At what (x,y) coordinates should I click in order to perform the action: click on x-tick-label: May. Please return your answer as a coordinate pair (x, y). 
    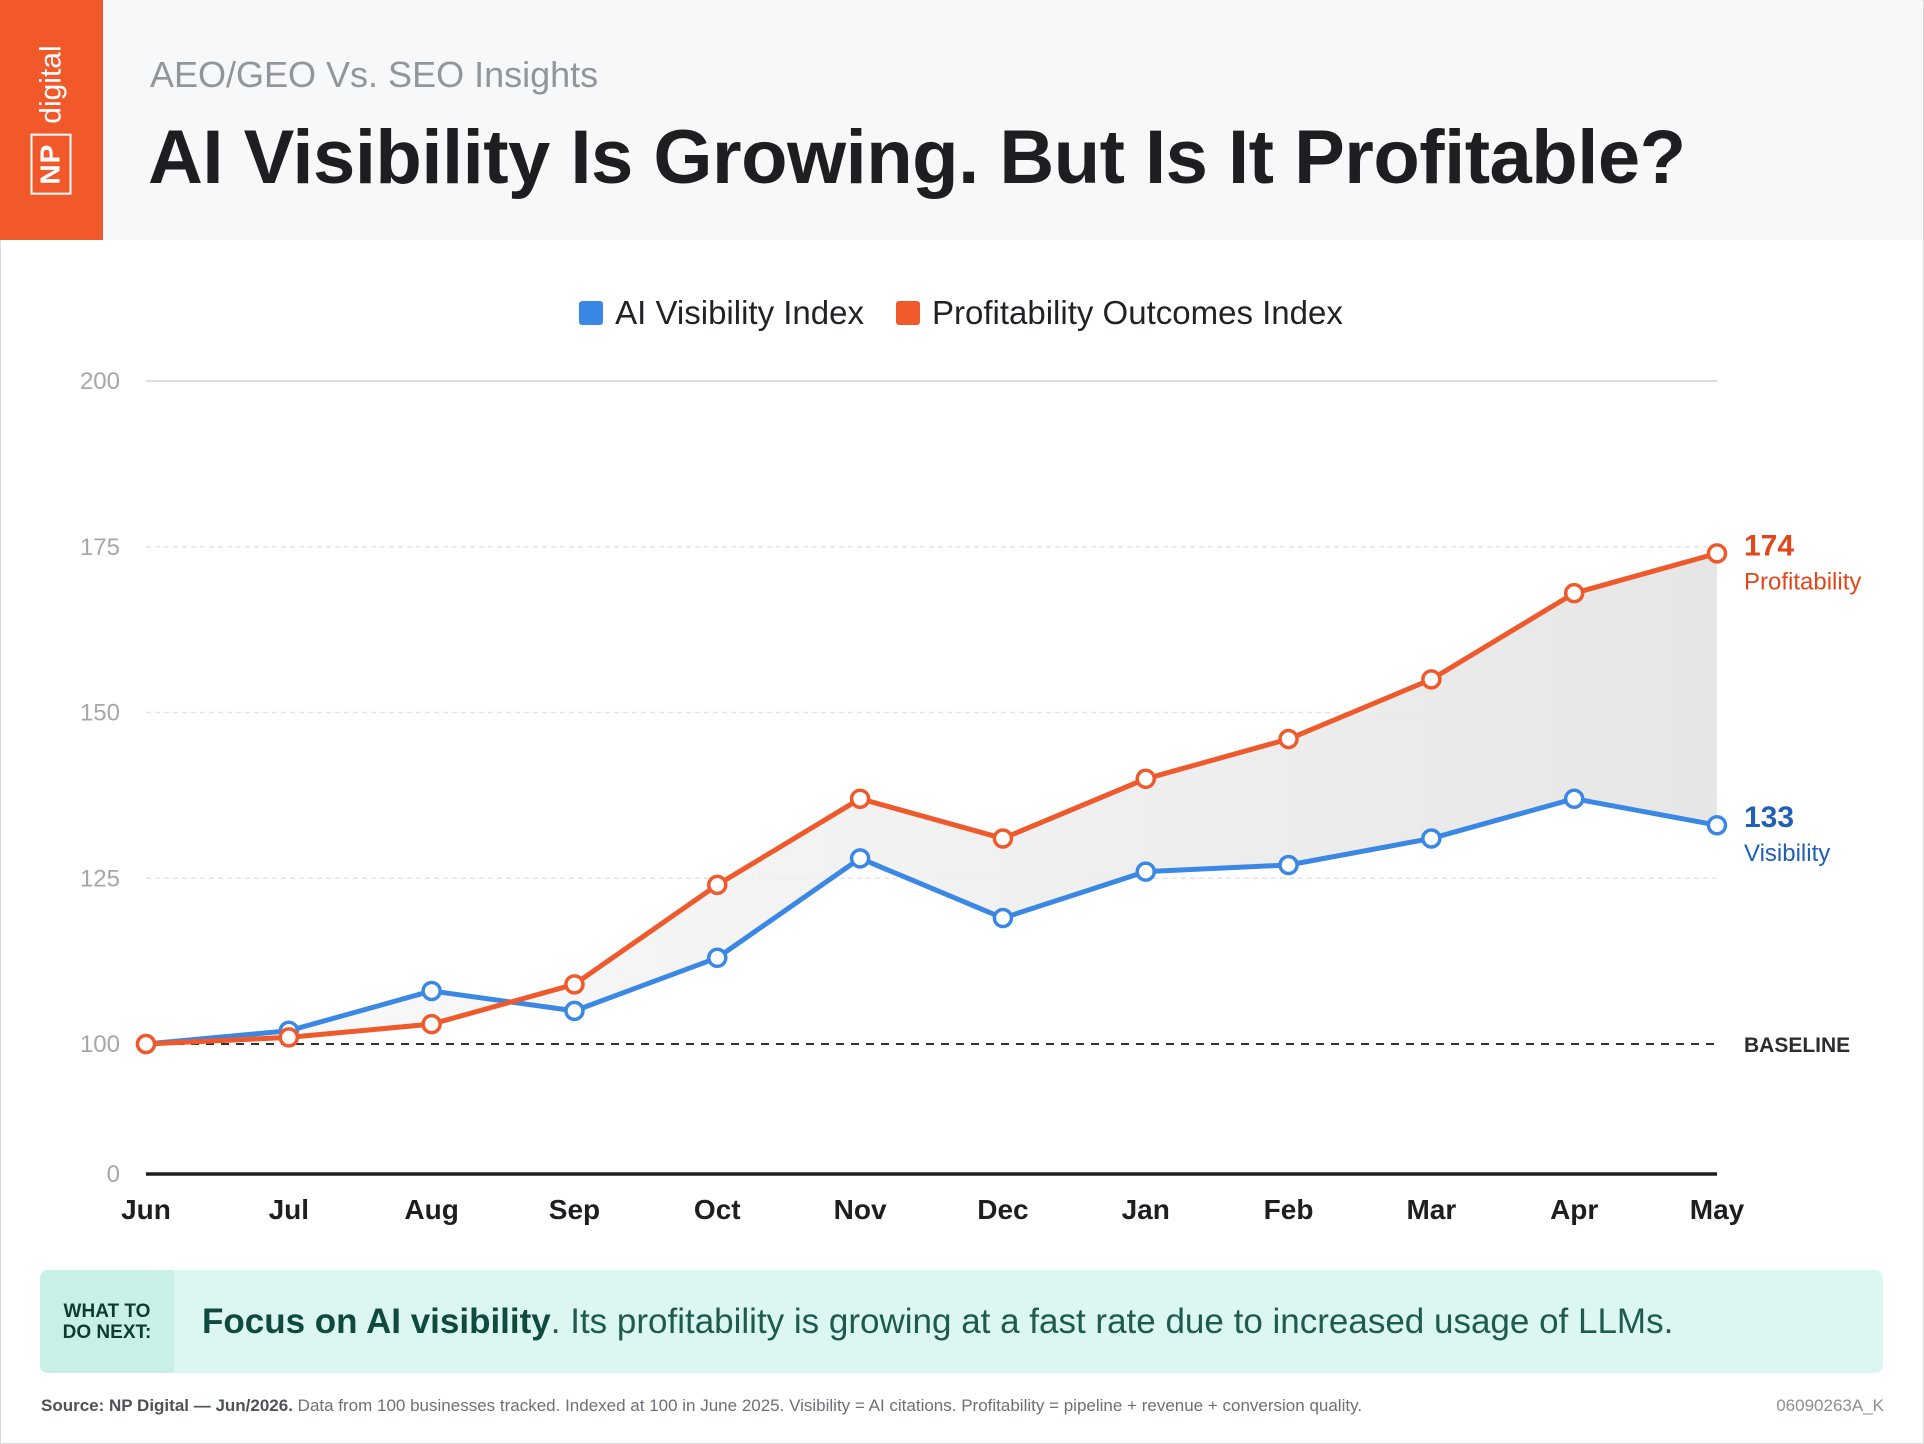
    Looking at the image, I should click on (1717, 1209).